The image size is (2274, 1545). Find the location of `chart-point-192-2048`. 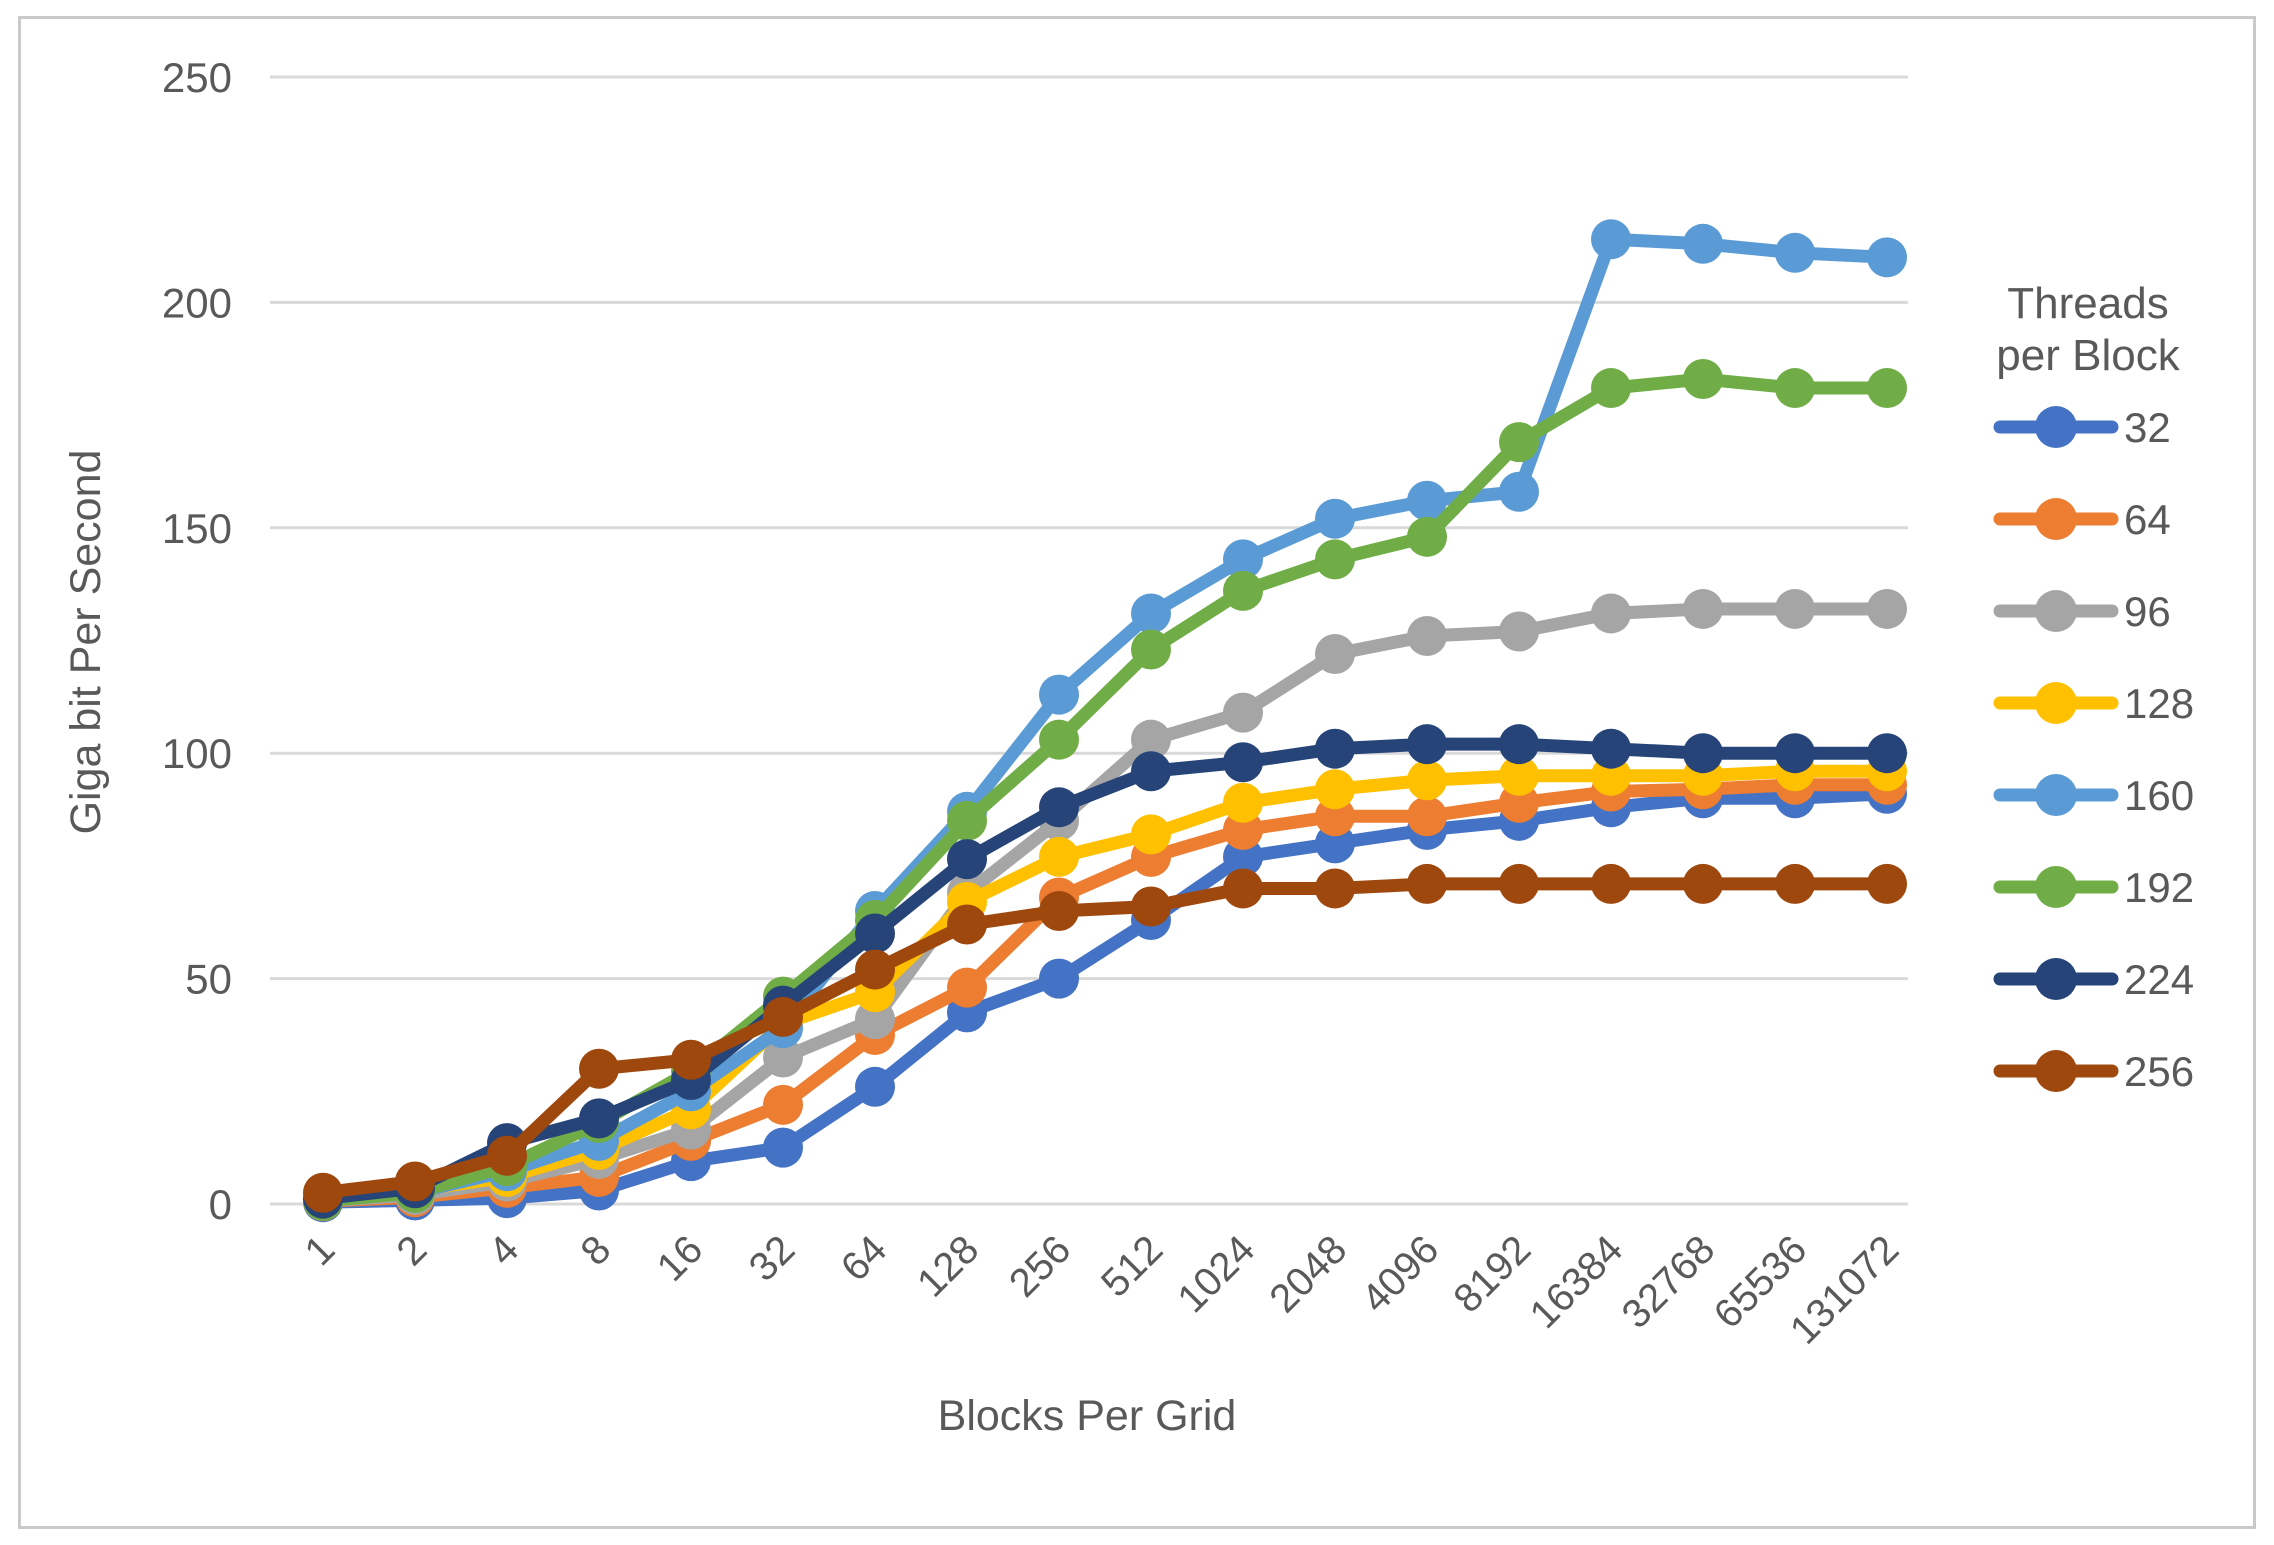

chart-point-192-2048 is located at coordinates (1335, 559).